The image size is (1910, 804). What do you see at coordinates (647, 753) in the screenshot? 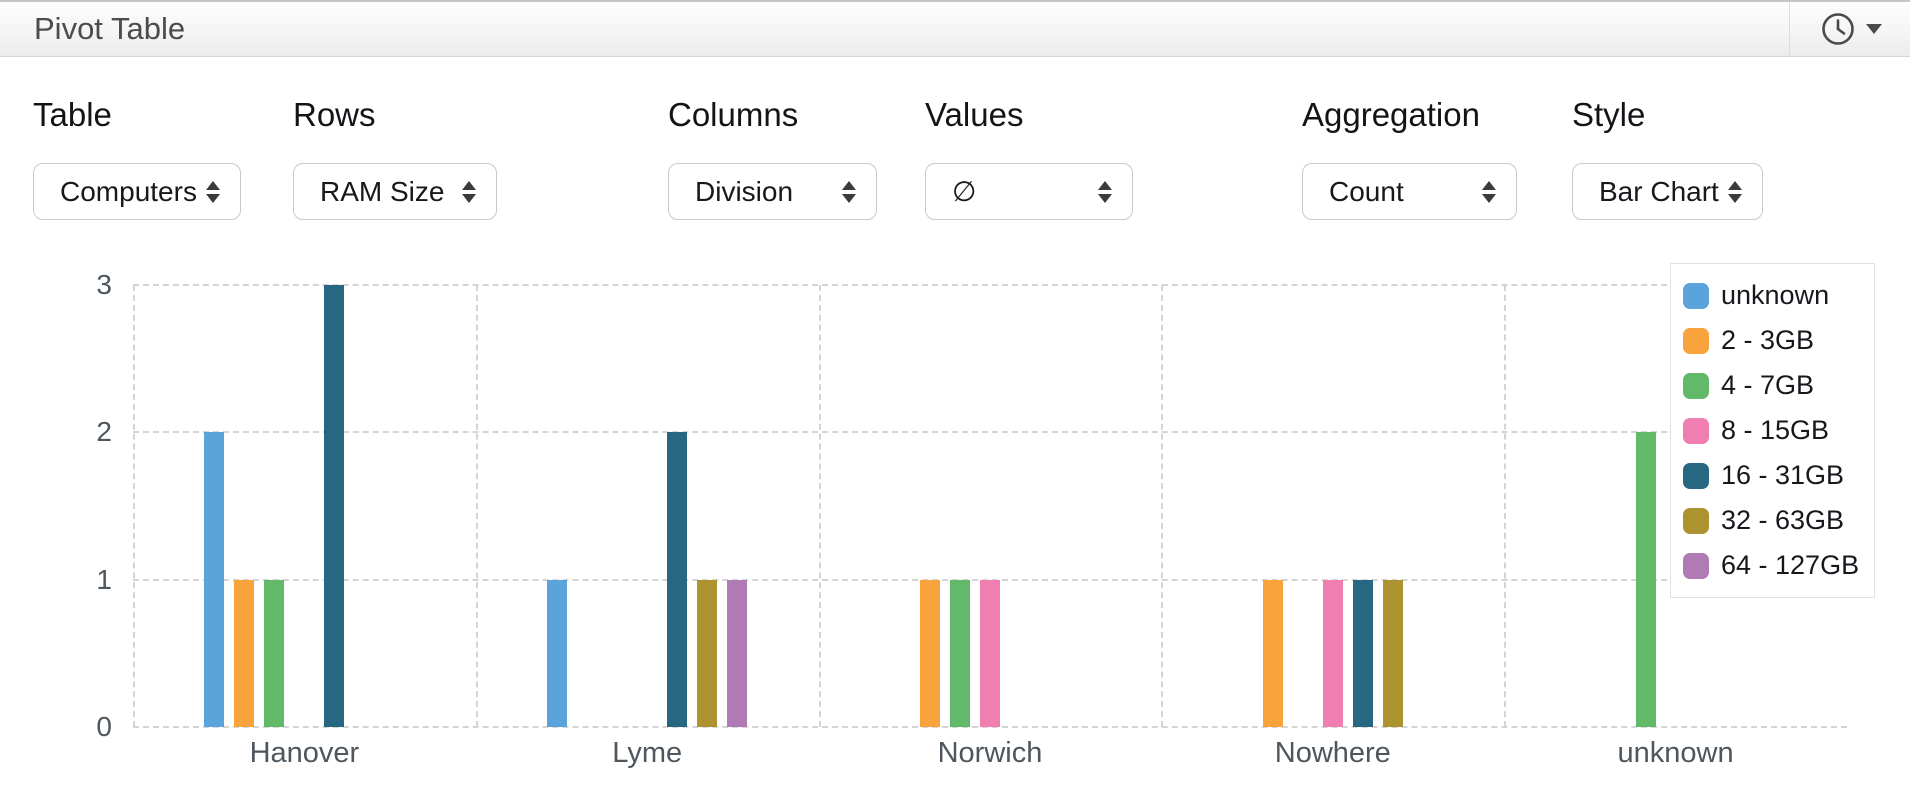
I see `x-axis-label-lyme: Lyme` at bounding box center [647, 753].